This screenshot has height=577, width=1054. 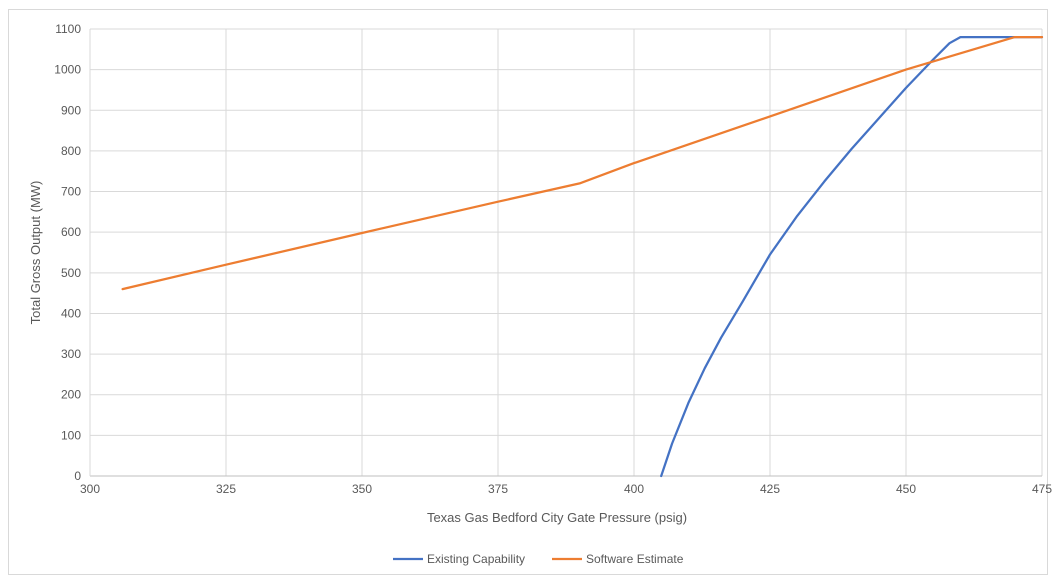 I want to click on y-tick-label: 600, so click(x=71, y=232).